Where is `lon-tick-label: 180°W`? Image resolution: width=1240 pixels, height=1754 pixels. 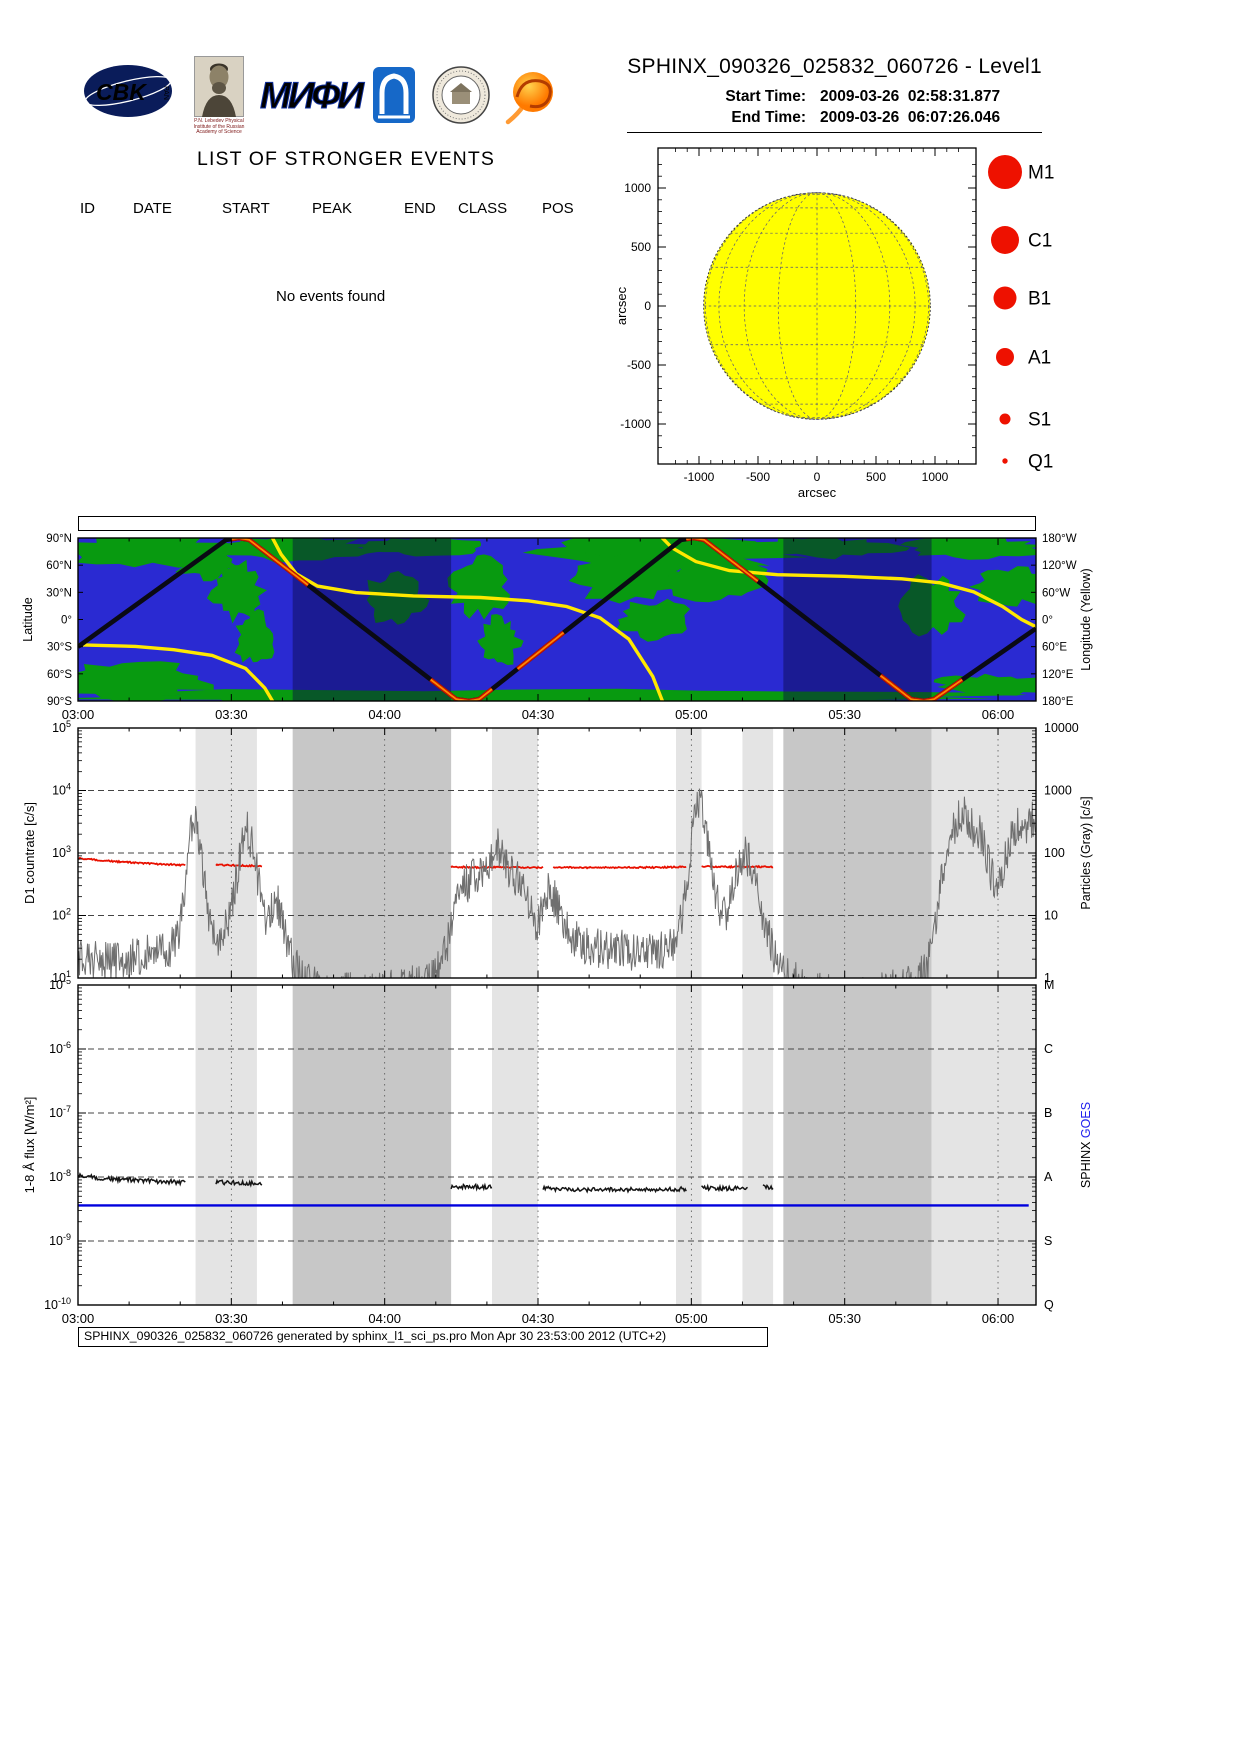 lon-tick-label: 180°W is located at coordinates (1059, 539).